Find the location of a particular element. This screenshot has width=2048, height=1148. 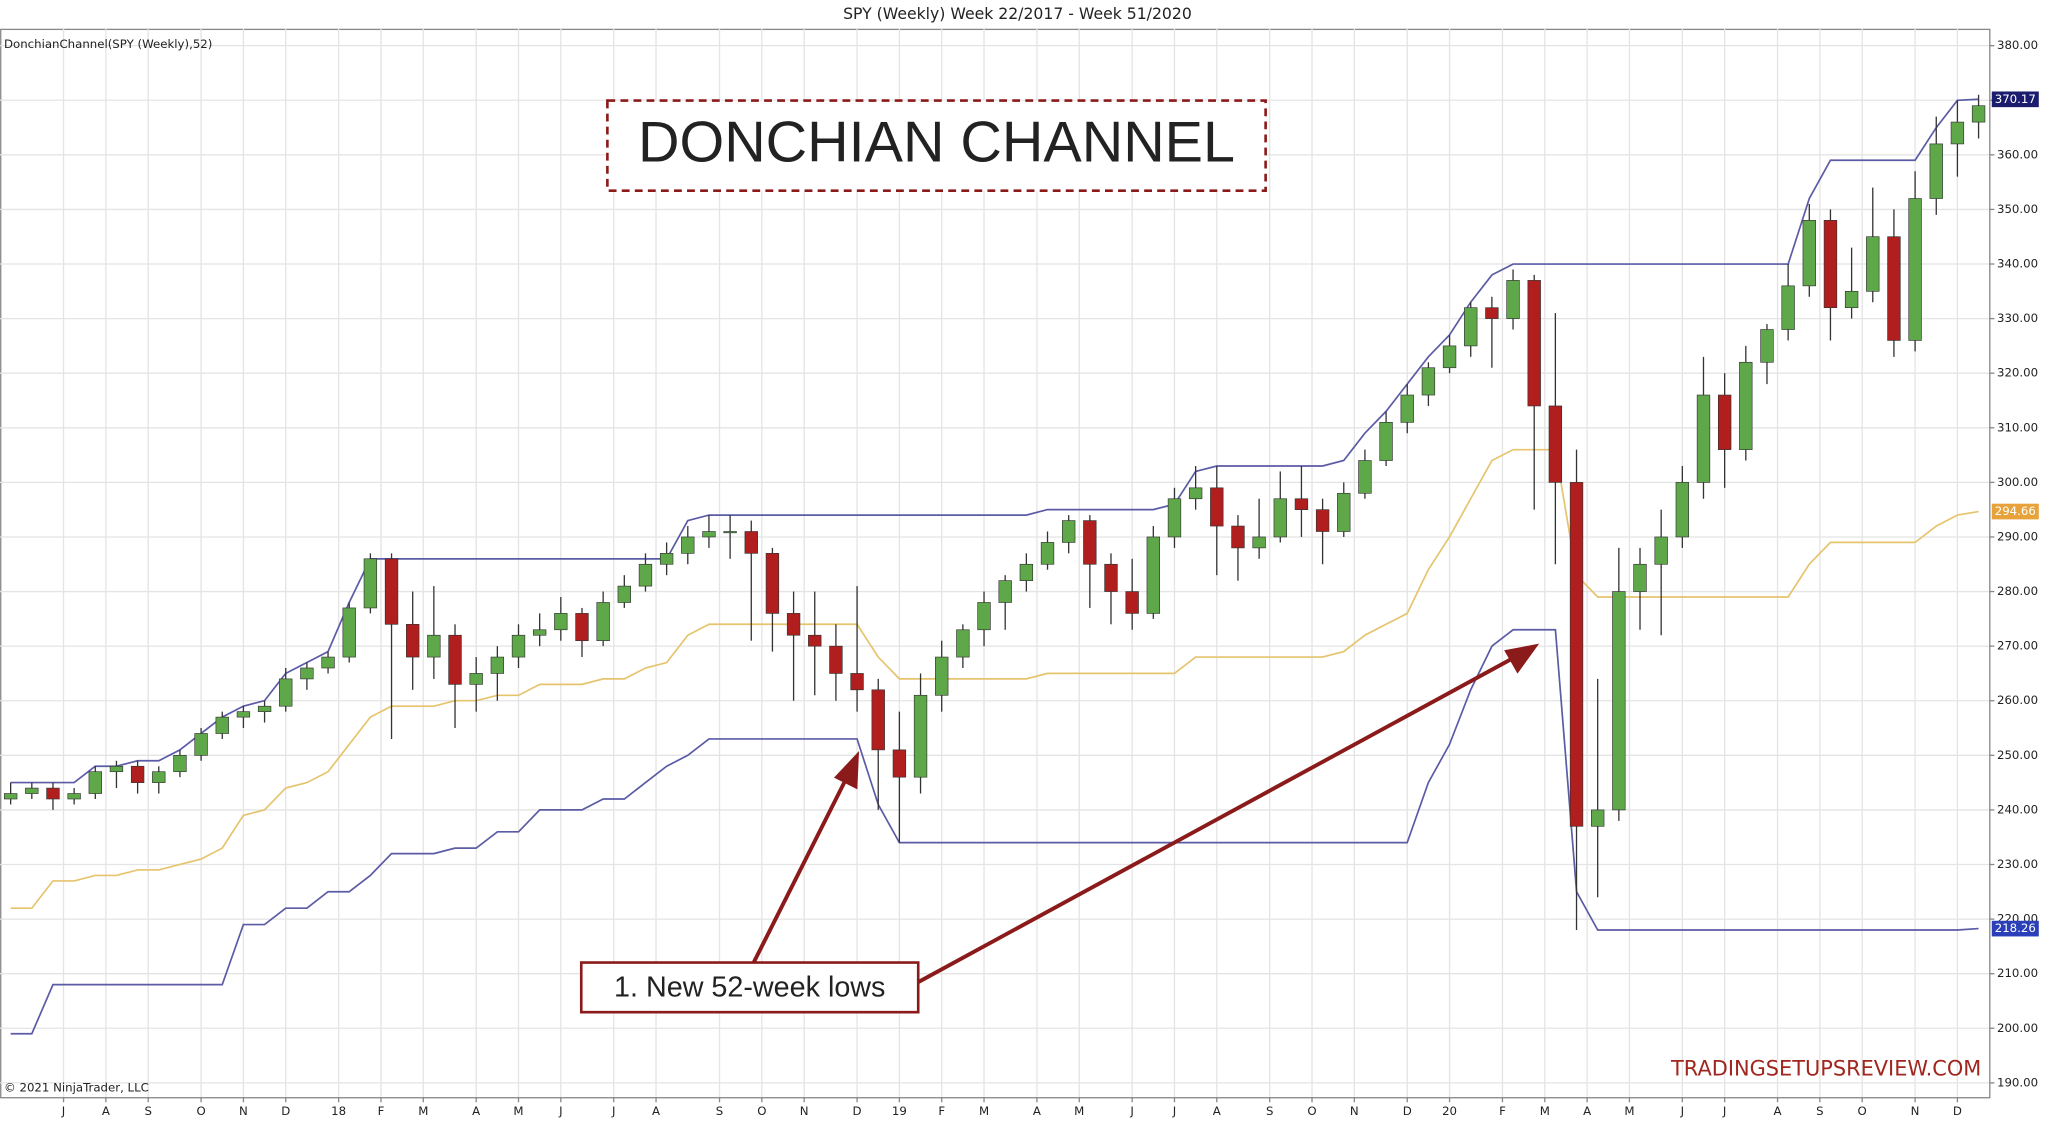

note-box is located at coordinates (749, 987).